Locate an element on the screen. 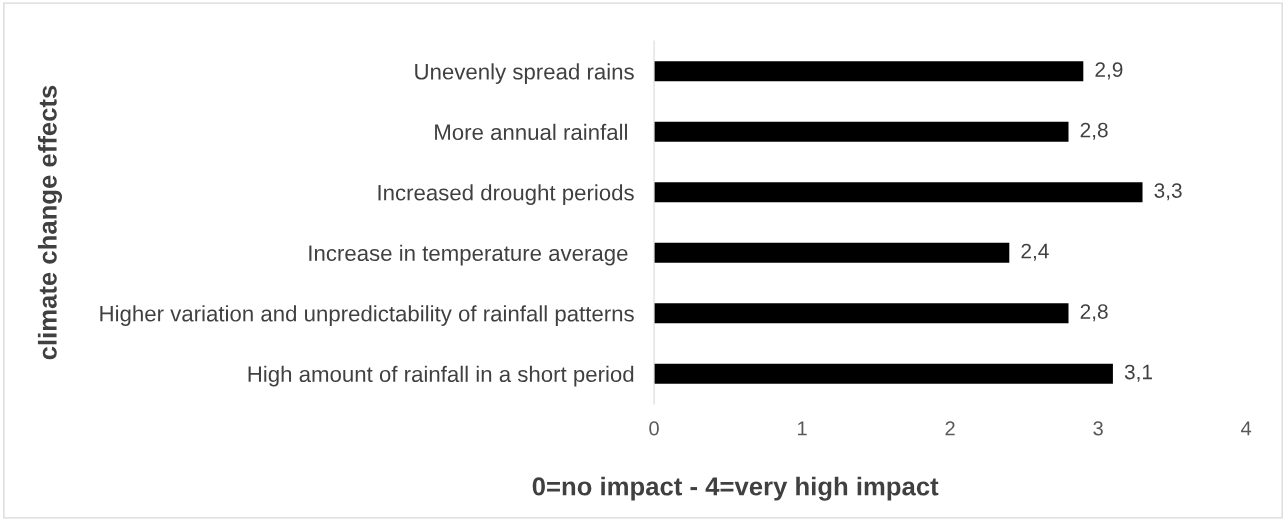 This screenshot has width=1286, height=520. x-tick-label: 2 is located at coordinates (950, 428).